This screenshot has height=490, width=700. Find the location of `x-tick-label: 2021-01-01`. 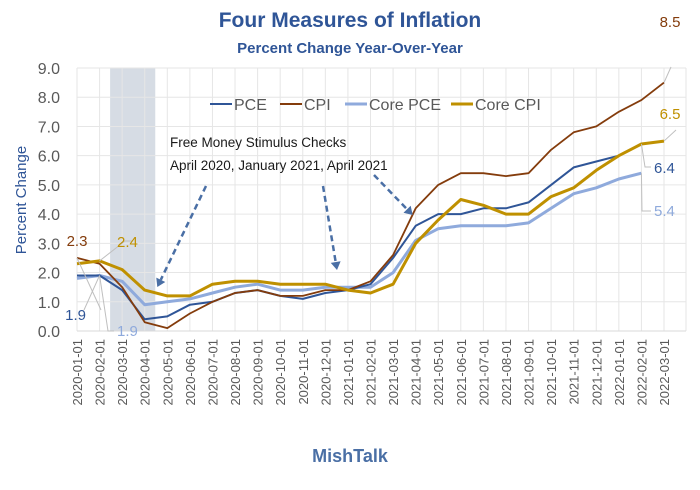

x-tick-label: 2021-01-01 is located at coordinates (348, 372).